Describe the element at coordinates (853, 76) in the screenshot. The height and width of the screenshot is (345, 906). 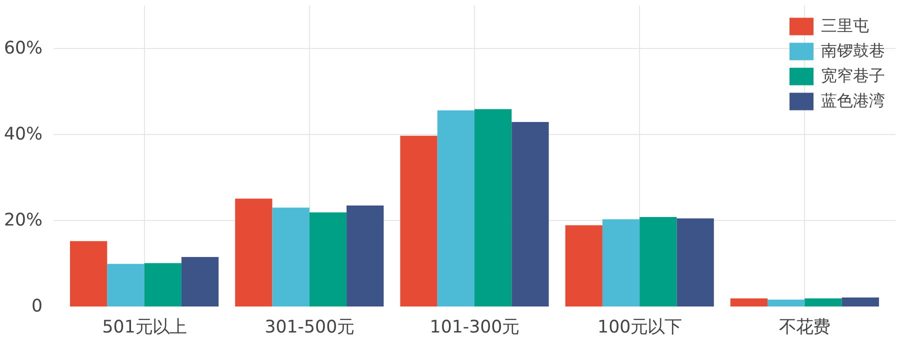
I see `legend-label: 宽窄巷子` at that location.